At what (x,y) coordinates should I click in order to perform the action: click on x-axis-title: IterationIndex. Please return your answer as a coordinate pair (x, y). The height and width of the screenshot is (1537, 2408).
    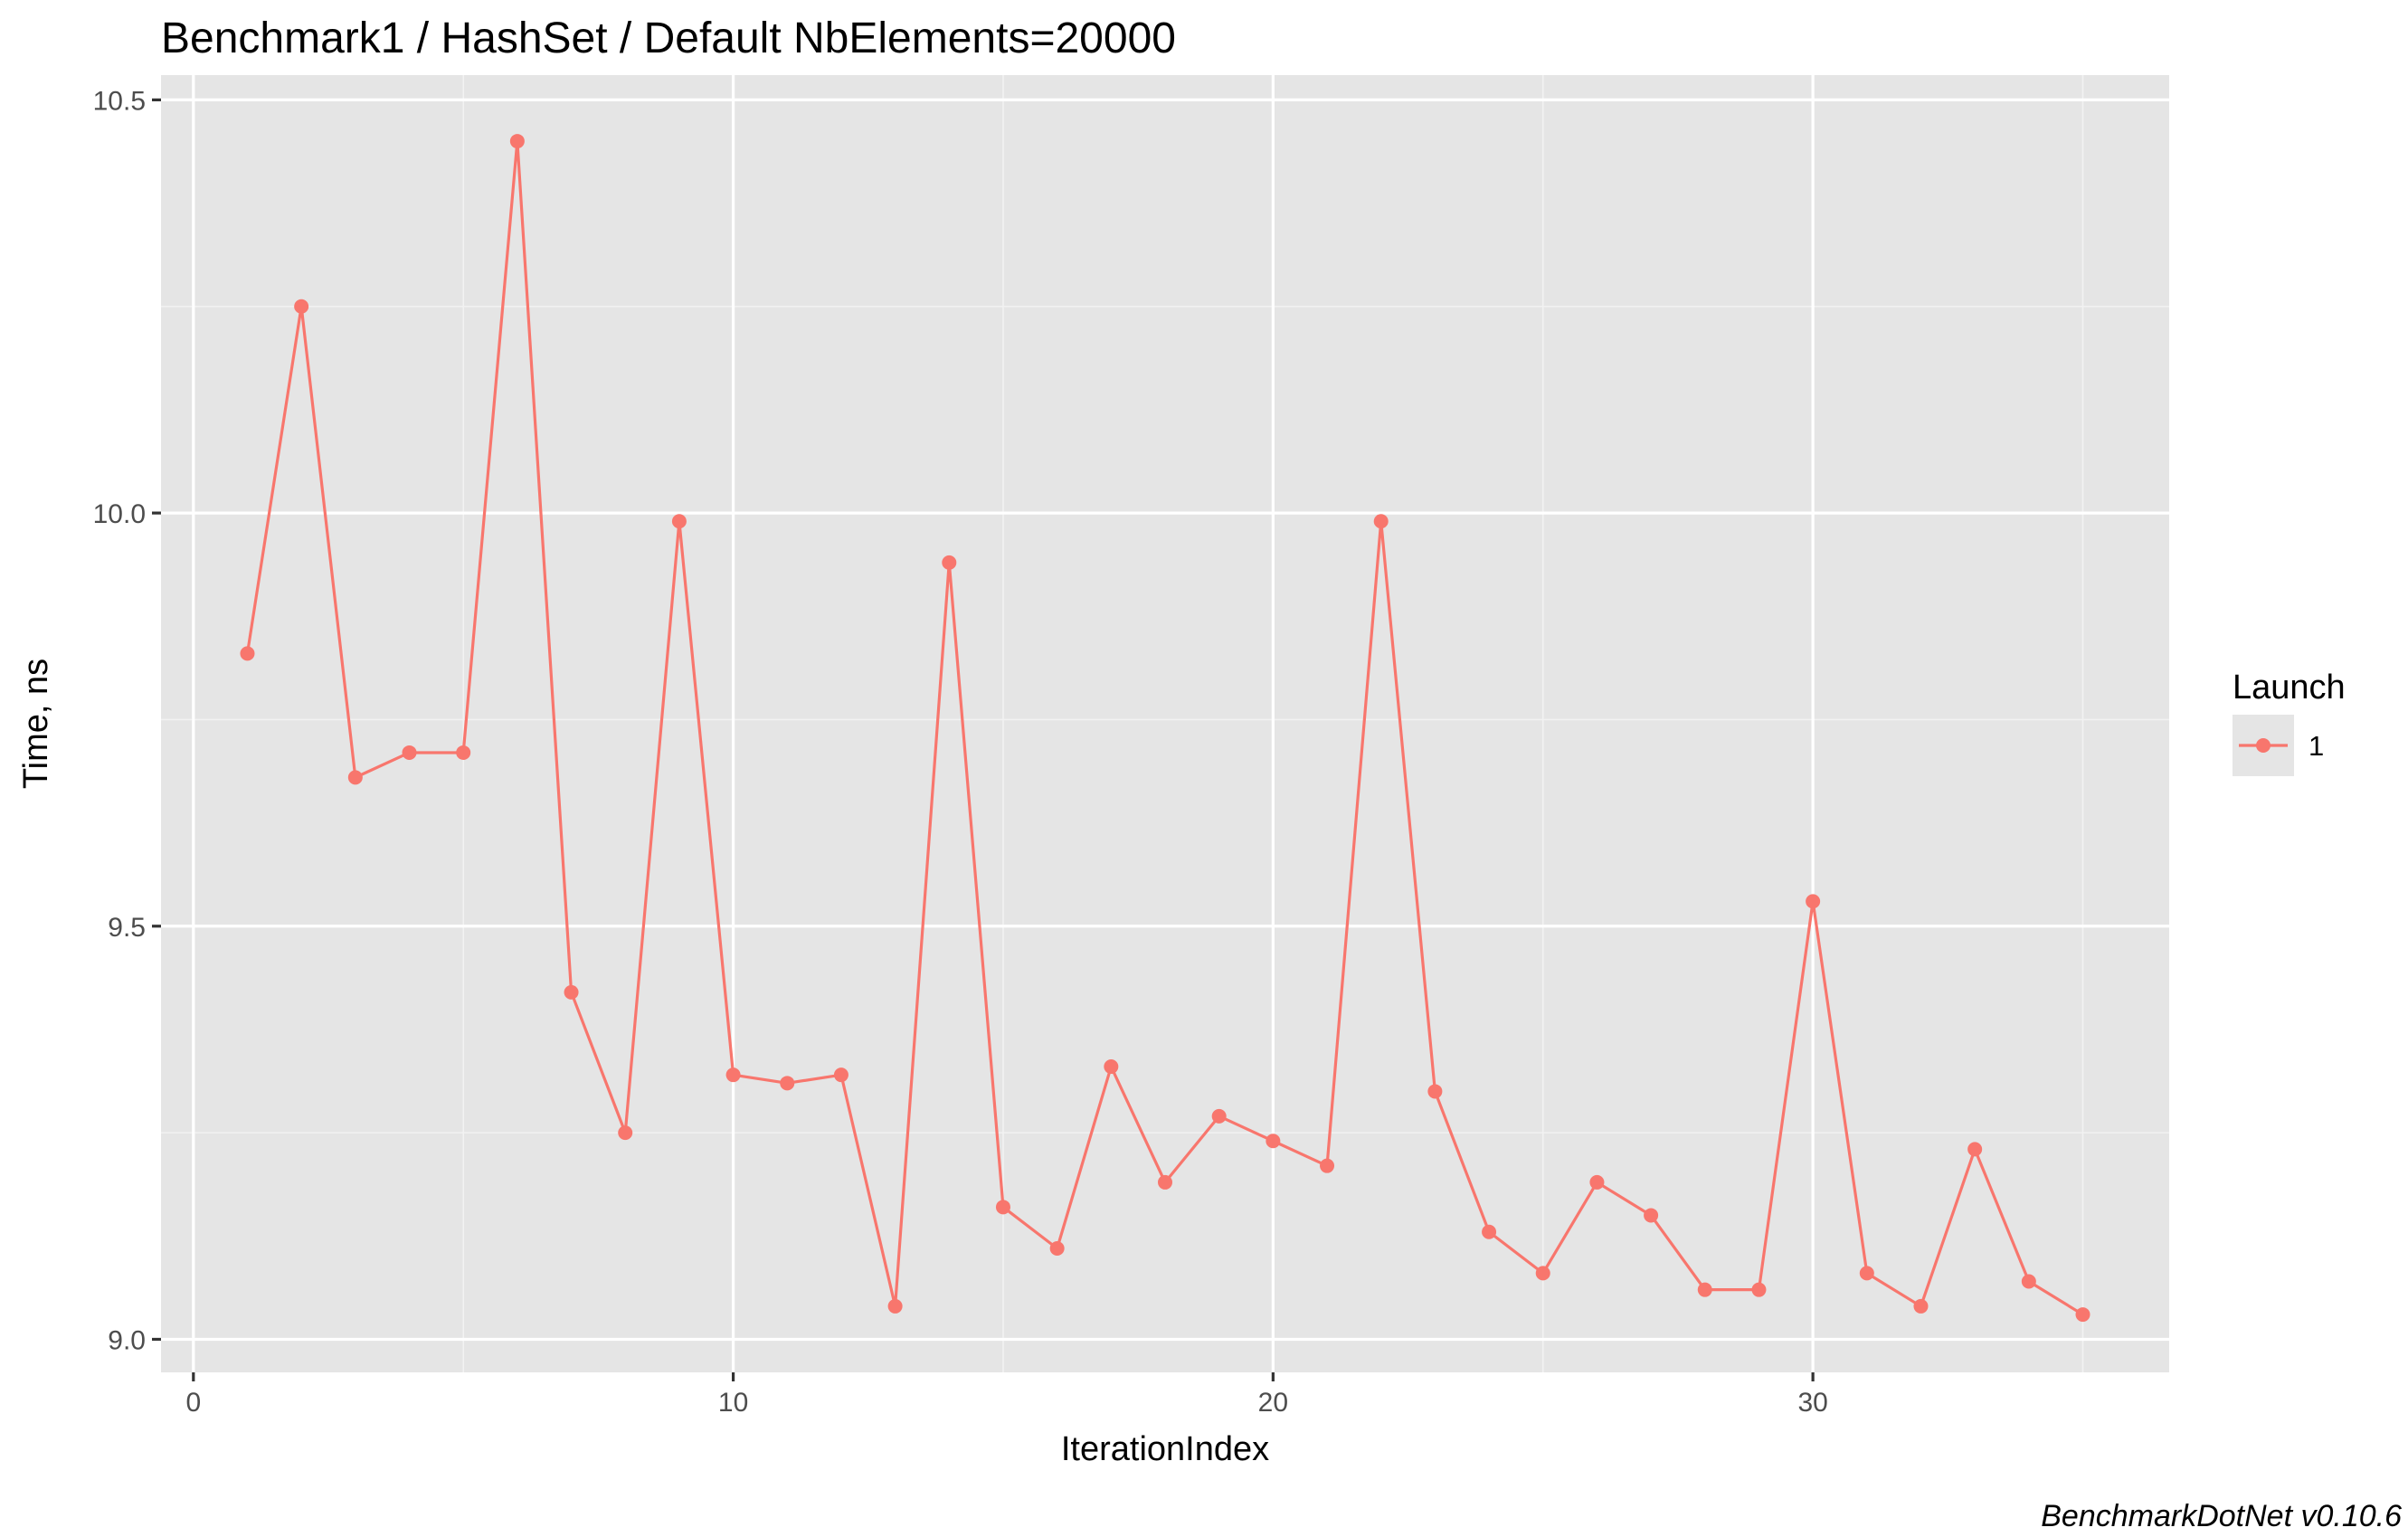
    Looking at the image, I should click on (1165, 1449).